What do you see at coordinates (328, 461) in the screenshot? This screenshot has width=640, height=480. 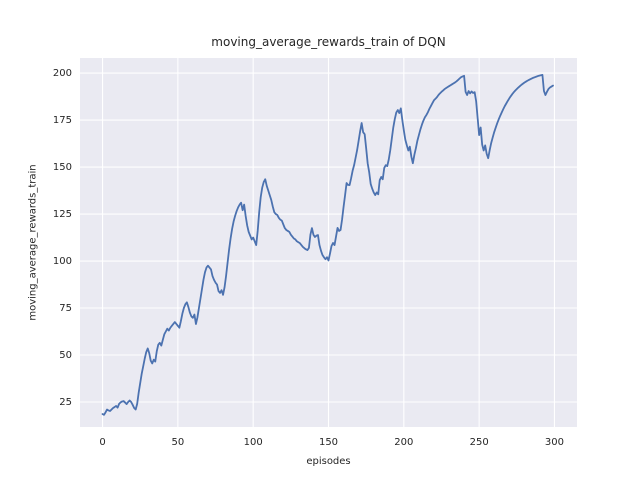 I see `x-axis-label: episodes` at bounding box center [328, 461].